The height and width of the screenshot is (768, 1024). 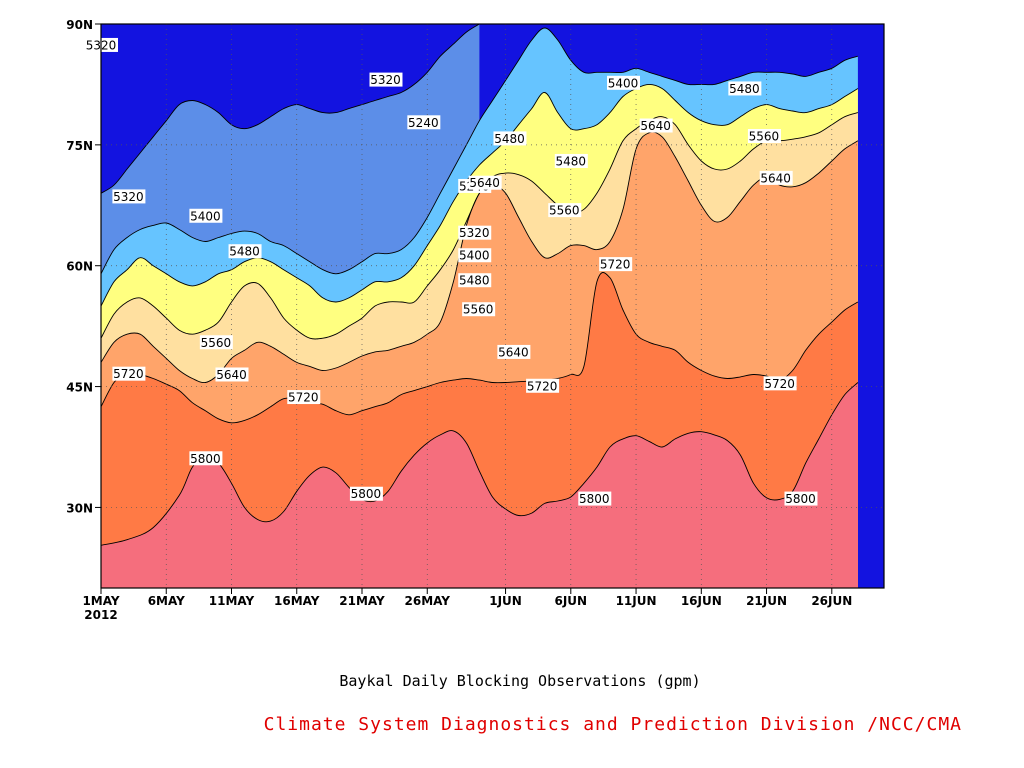 I want to click on x-tick-label: 26JUN, so click(x=831, y=601).